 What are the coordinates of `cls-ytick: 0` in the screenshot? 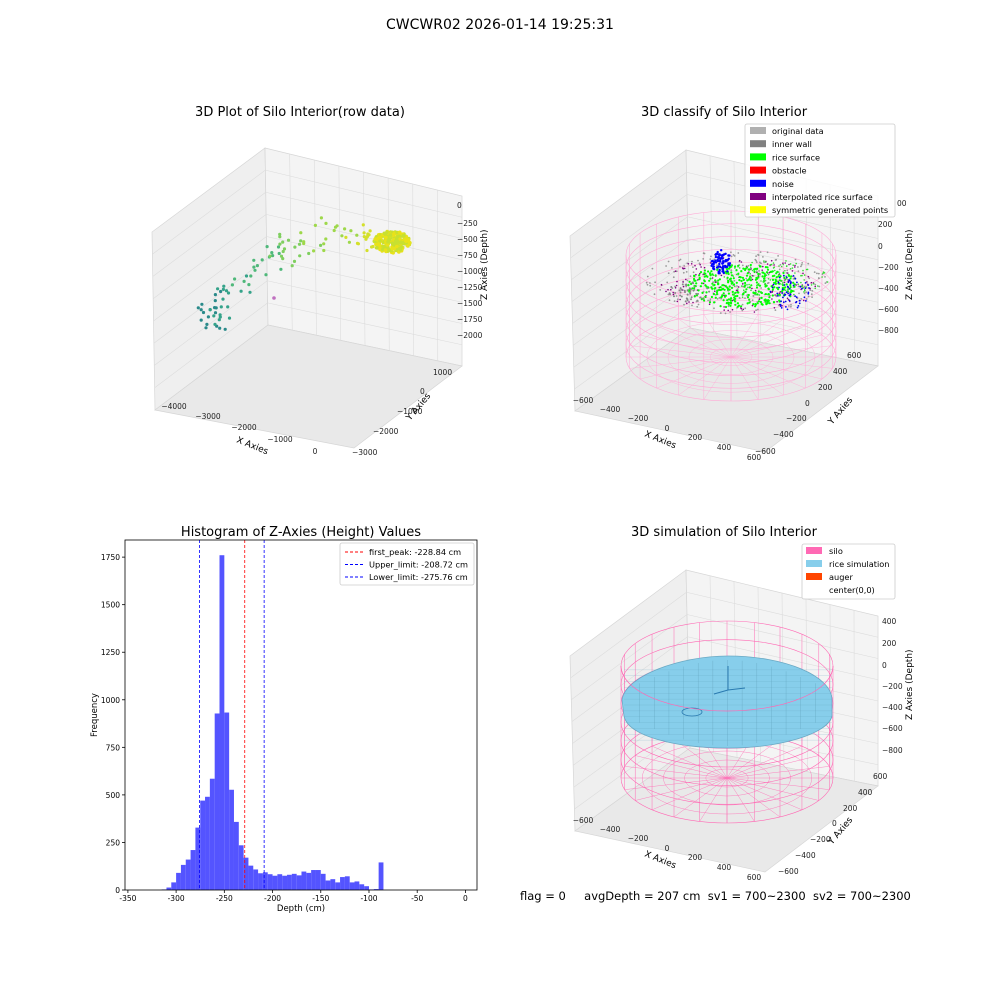 It's located at (807, 403).